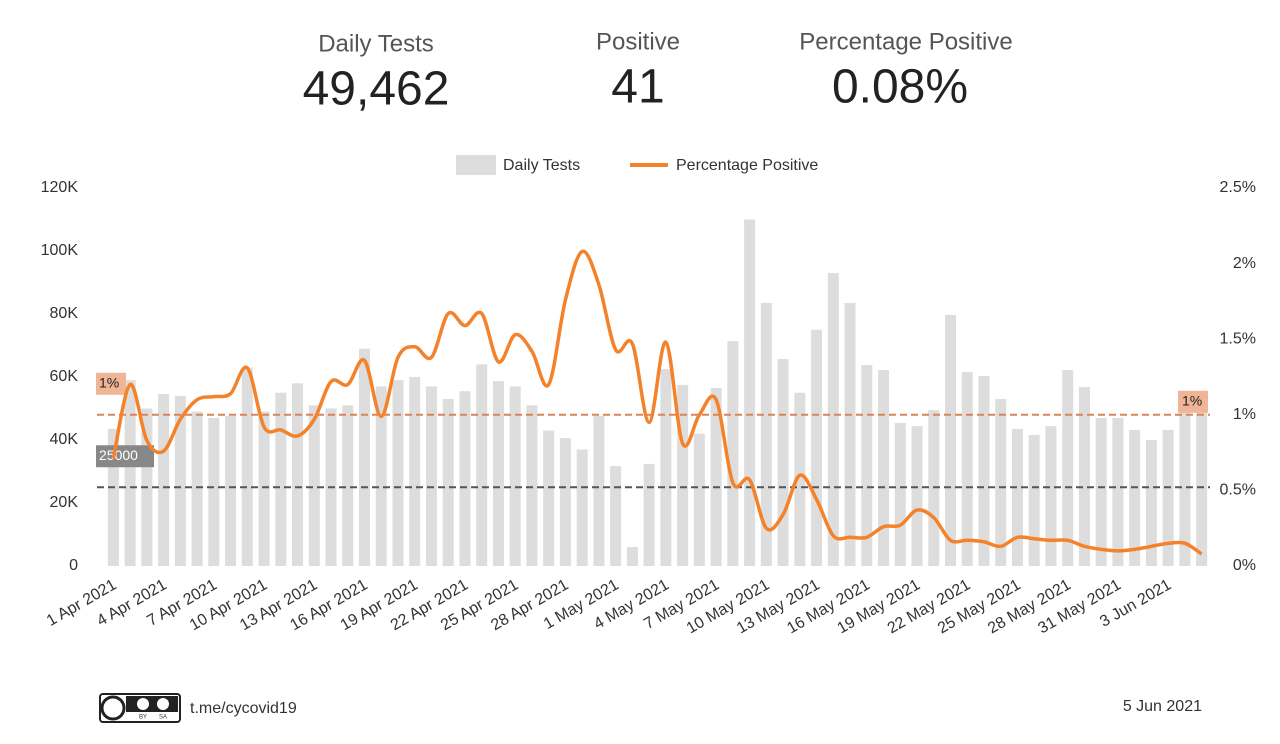  I want to click on y-tick-label: 80K, so click(64, 313).